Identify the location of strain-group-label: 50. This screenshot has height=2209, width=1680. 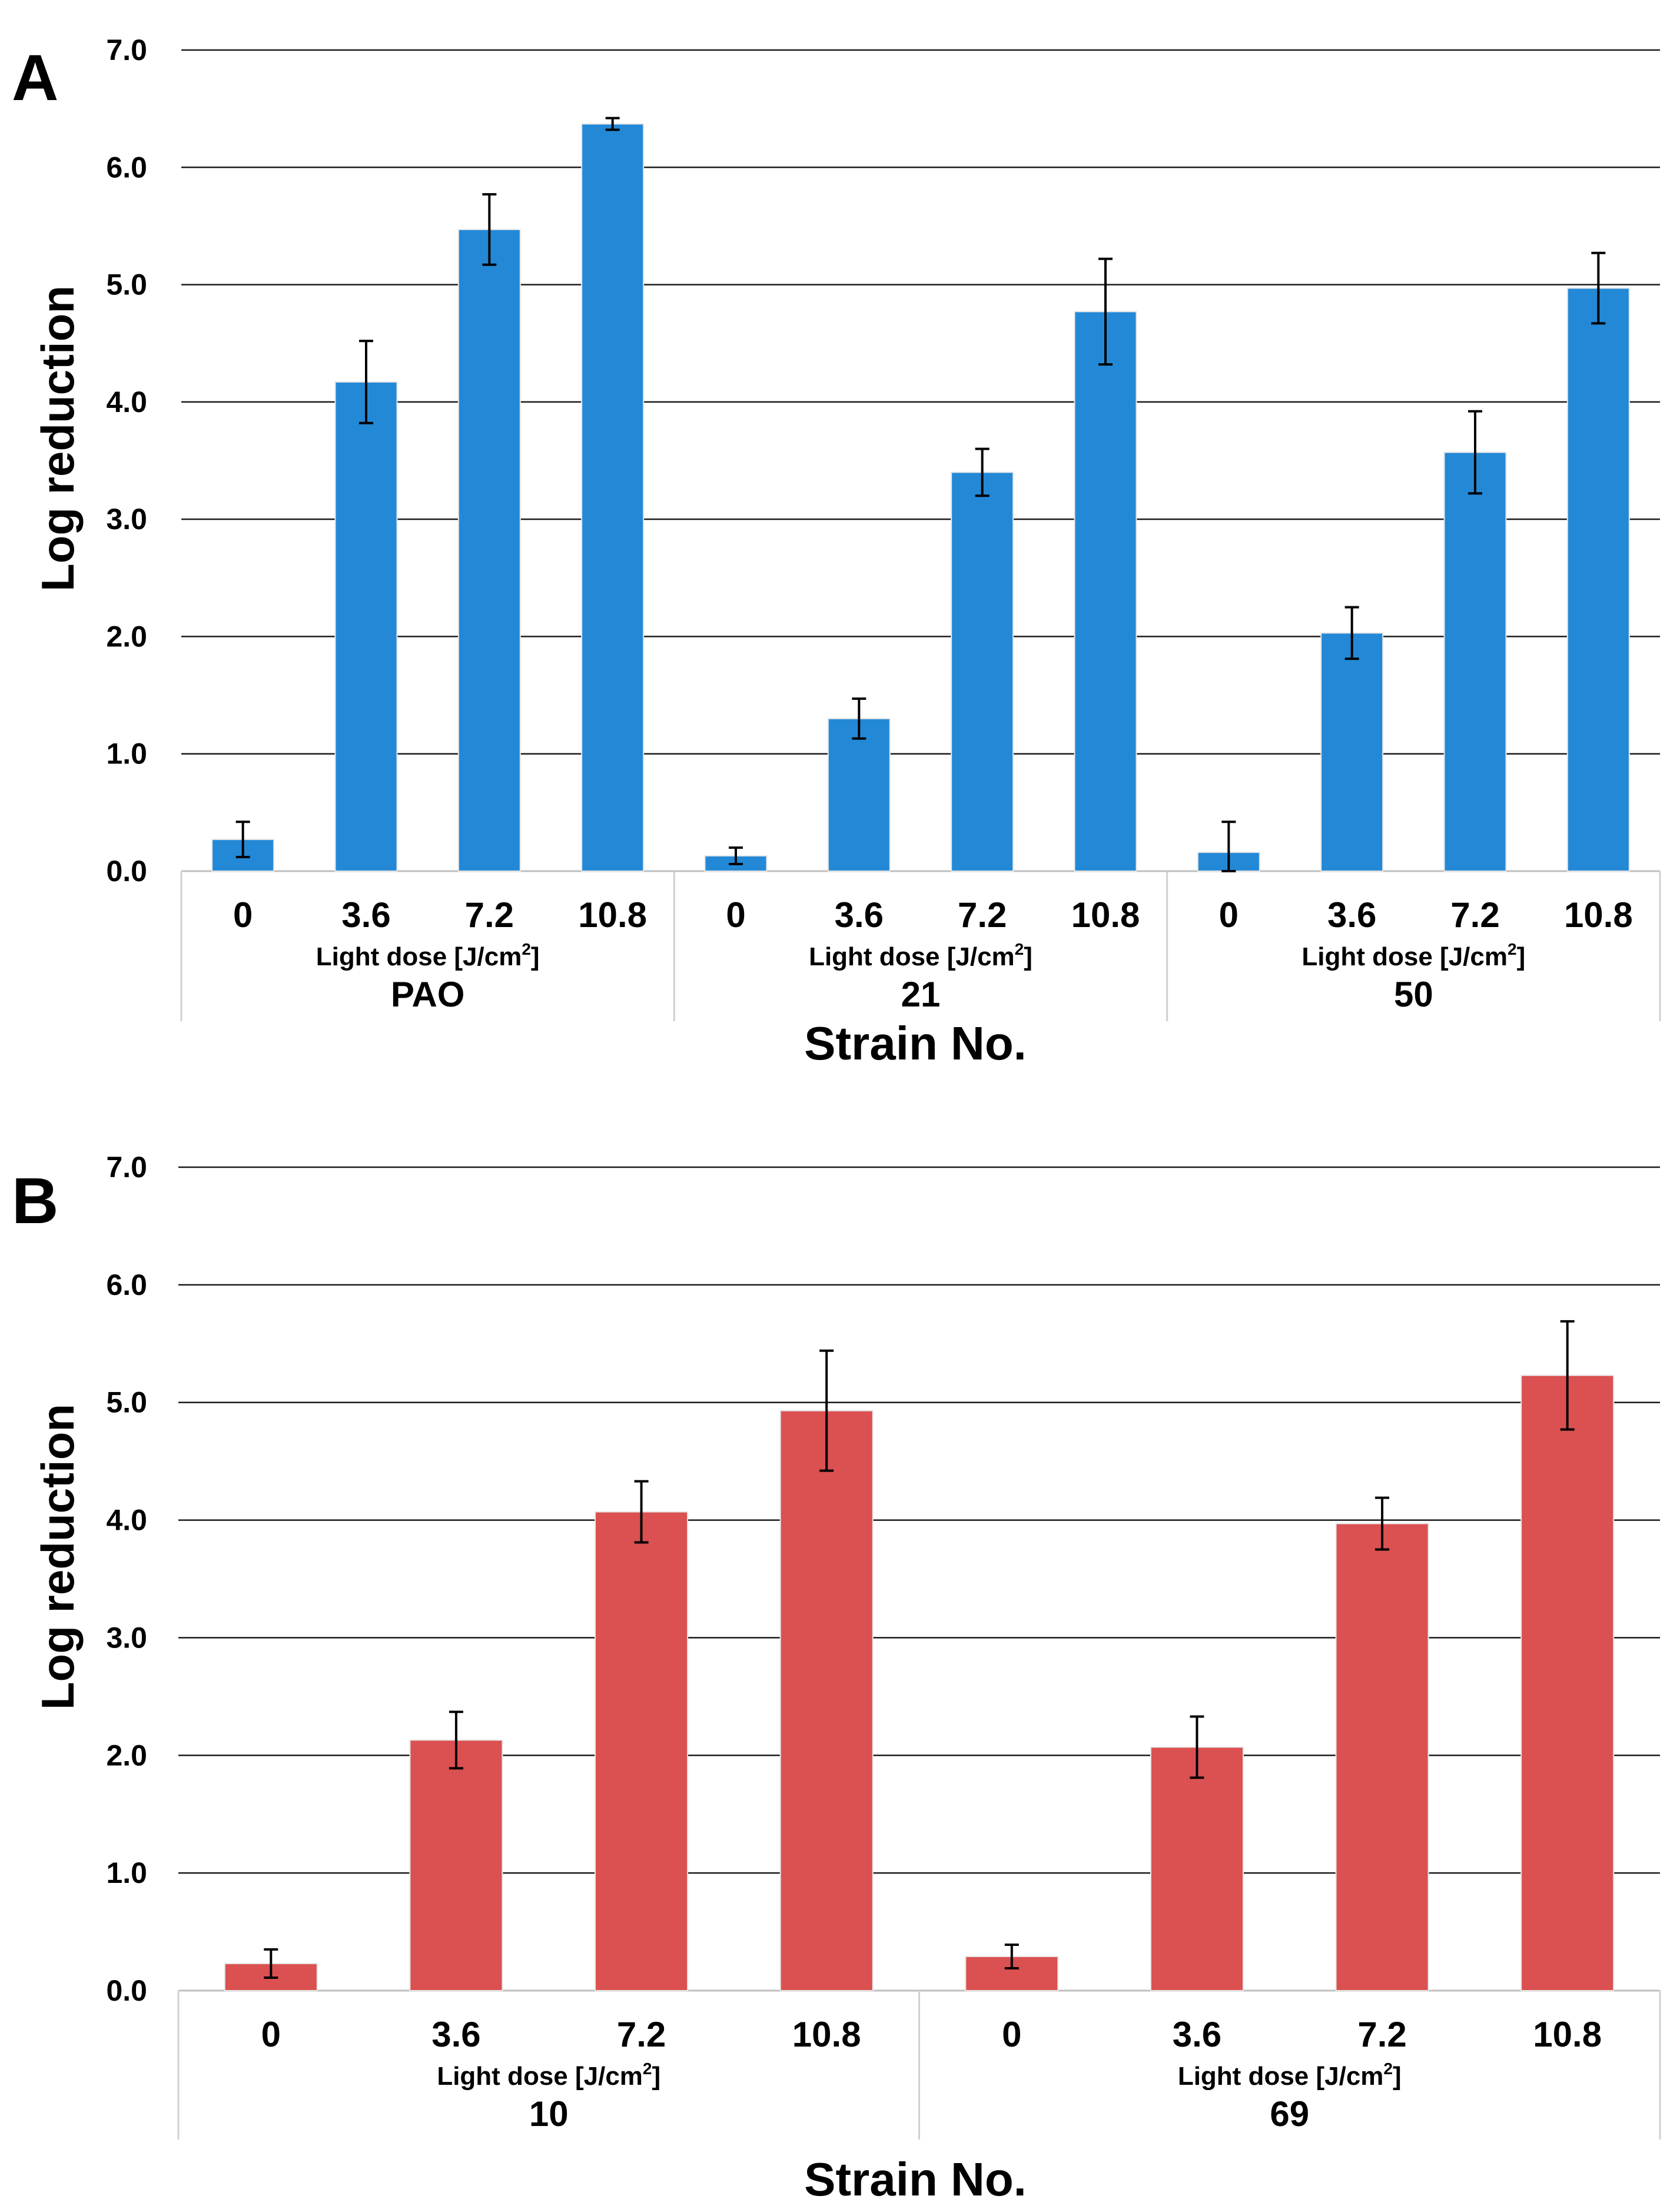
(1413, 994).